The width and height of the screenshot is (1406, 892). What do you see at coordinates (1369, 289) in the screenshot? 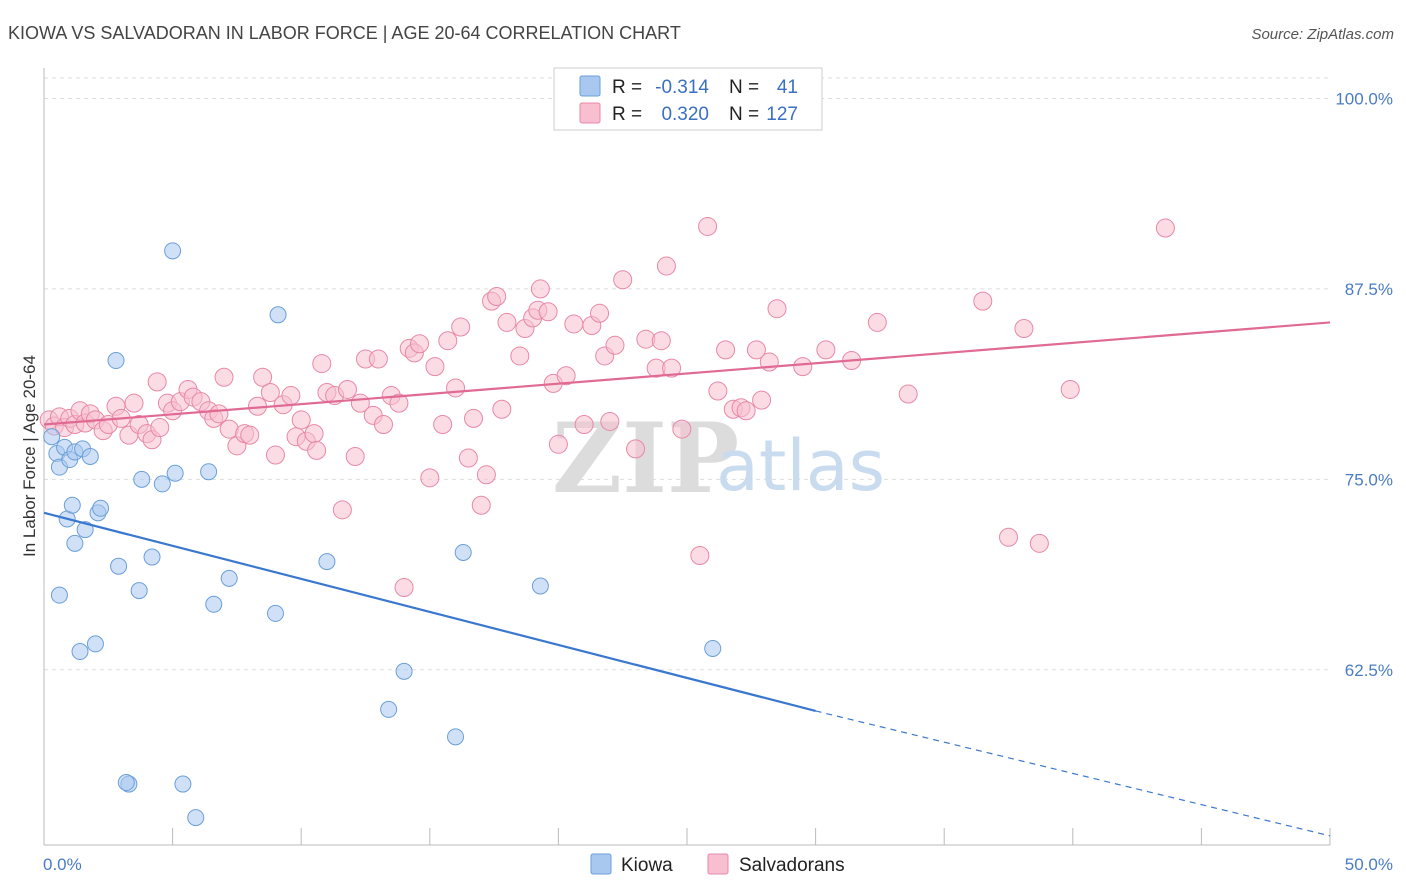
I see `y-tick-label: 87.5%` at bounding box center [1369, 289].